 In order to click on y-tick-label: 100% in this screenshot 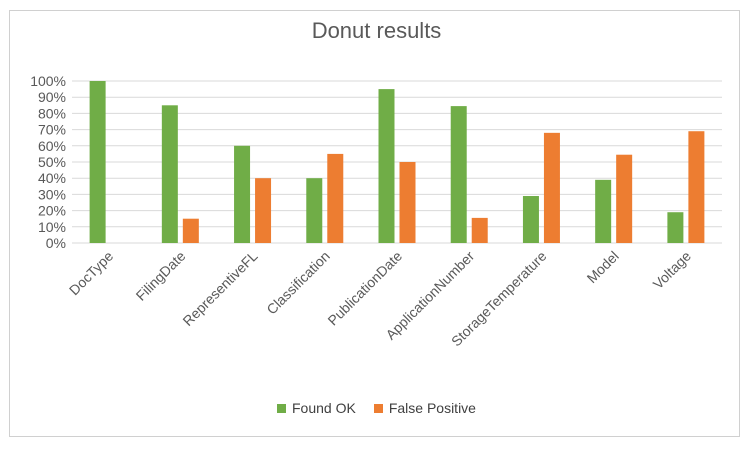, I will do `click(48, 81)`.